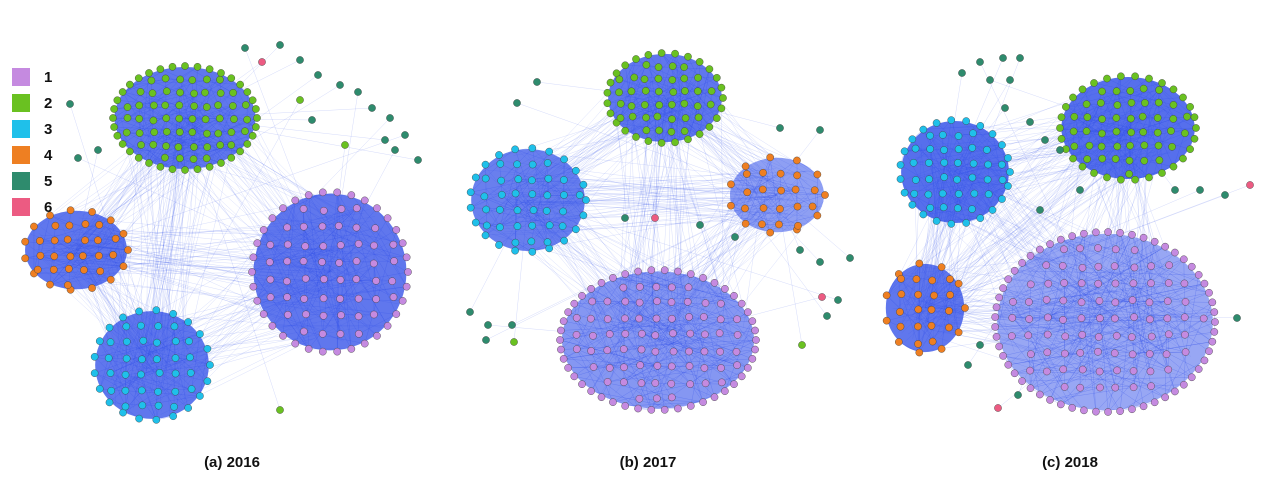 The width and height of the screenshot is (1268, 486). Describe the element at coordinates (48, 207) in the screenshot. I see `legend-label: 6` at that location.